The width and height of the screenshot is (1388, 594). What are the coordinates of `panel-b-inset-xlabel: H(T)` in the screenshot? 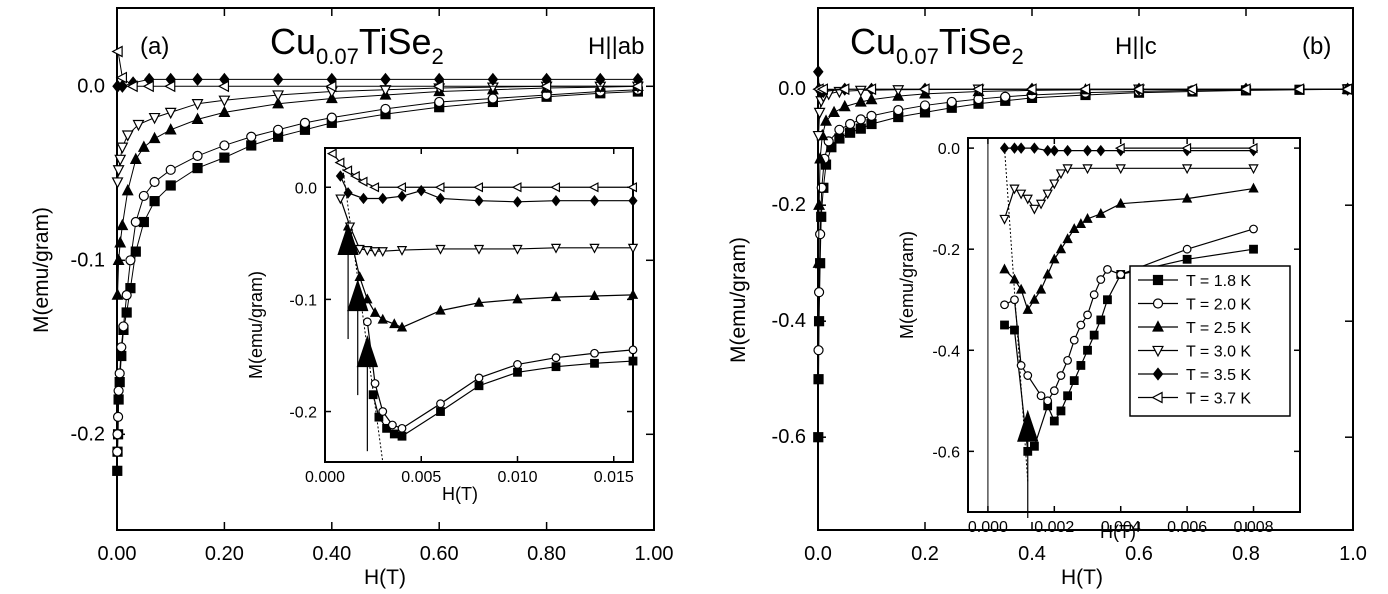 It's located at (1118, 532).